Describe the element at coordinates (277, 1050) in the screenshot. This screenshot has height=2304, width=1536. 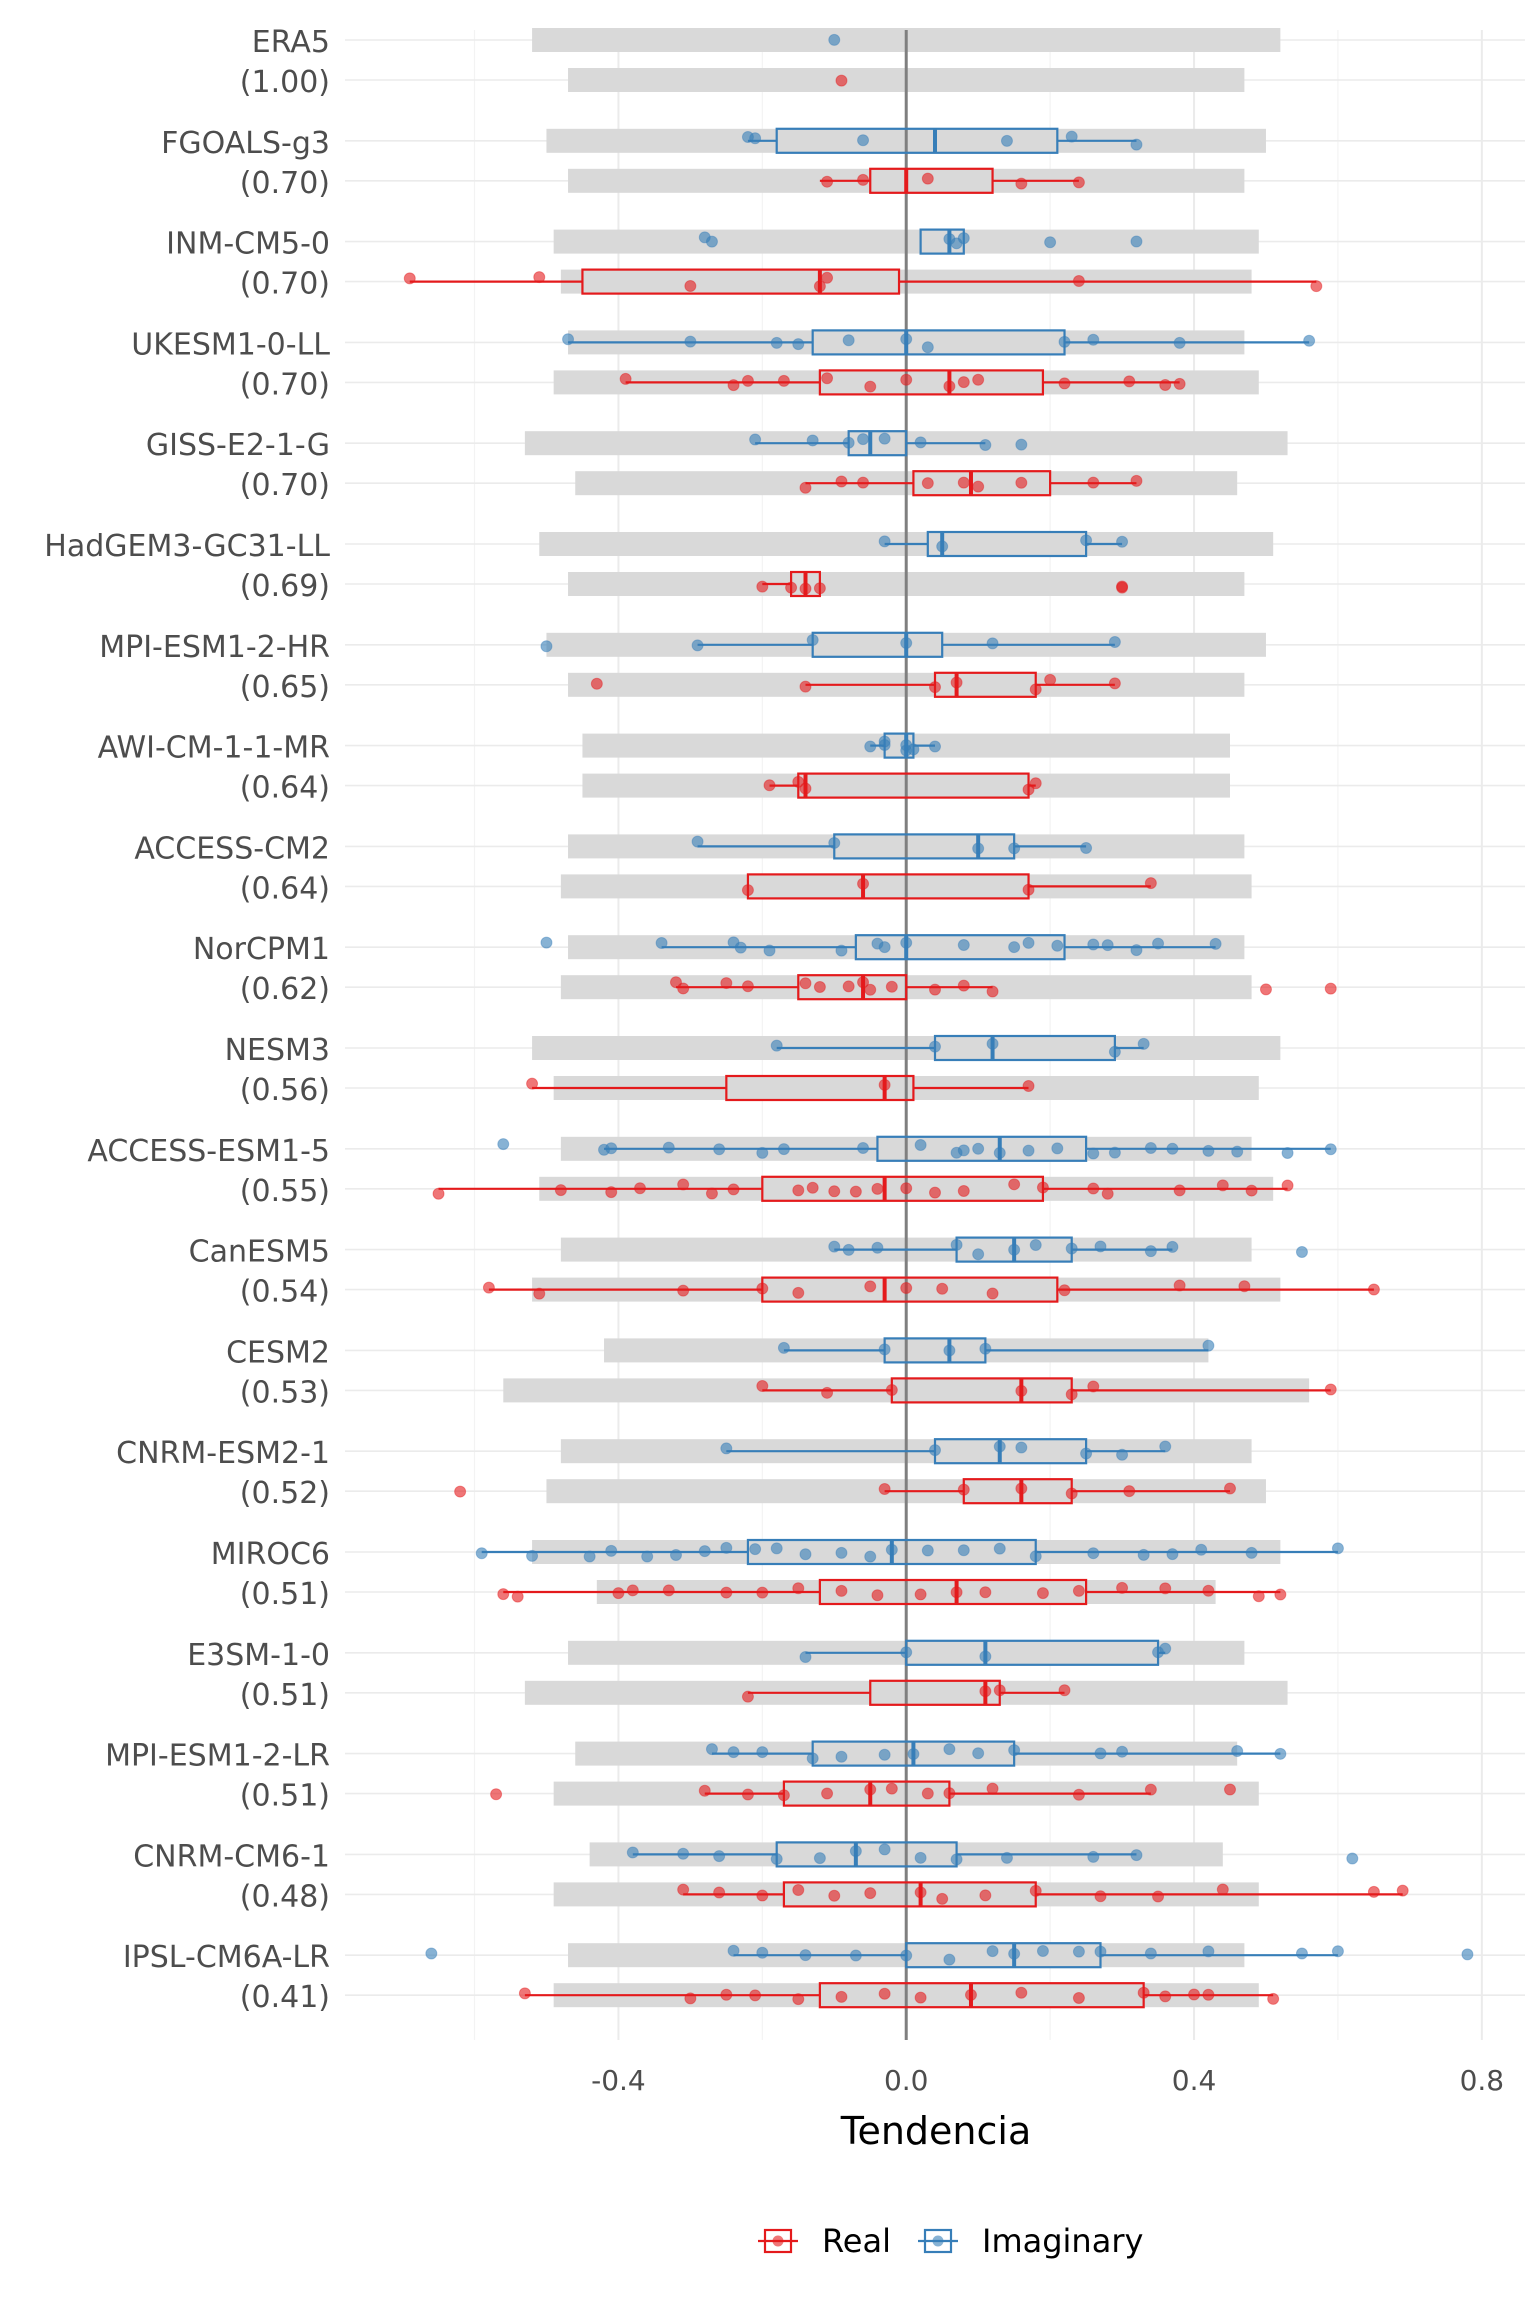
I see `model-name-label: NESM3` at that location.